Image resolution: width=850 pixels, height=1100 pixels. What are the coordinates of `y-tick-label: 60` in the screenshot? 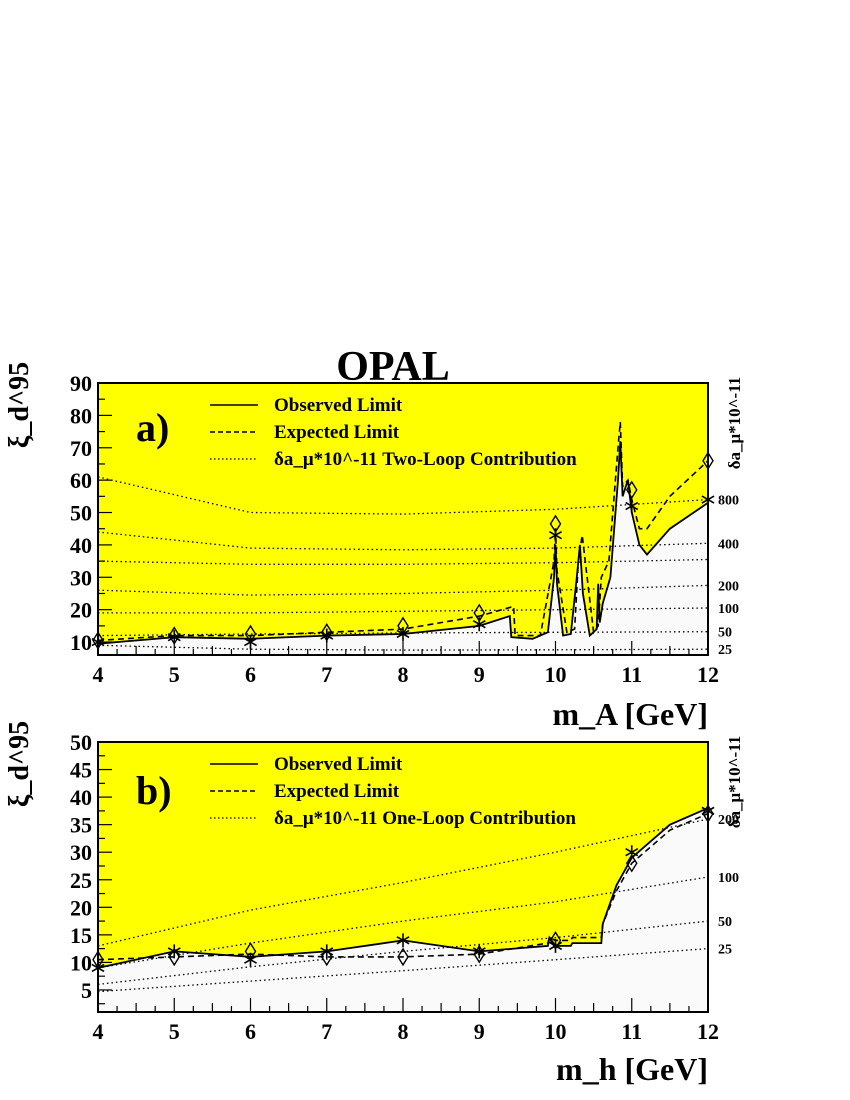 It's located at (81, 480).